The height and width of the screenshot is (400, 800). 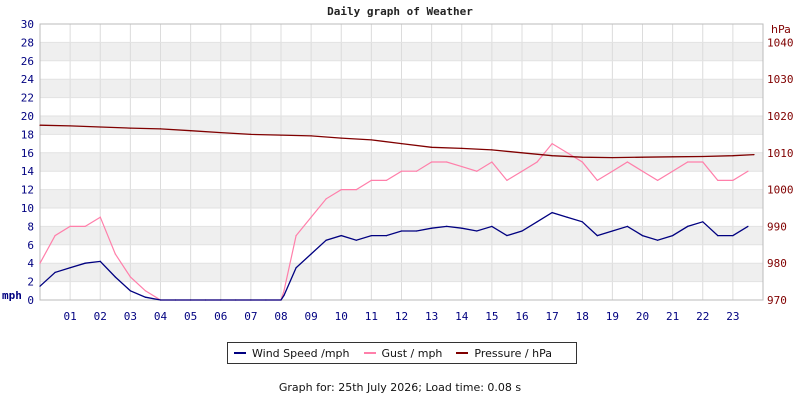 What do you see at coordinates (301, 353) in the screenshot?
I see `legend-label-wind: Wind Speed /mph` at bounding box center [301, 353].